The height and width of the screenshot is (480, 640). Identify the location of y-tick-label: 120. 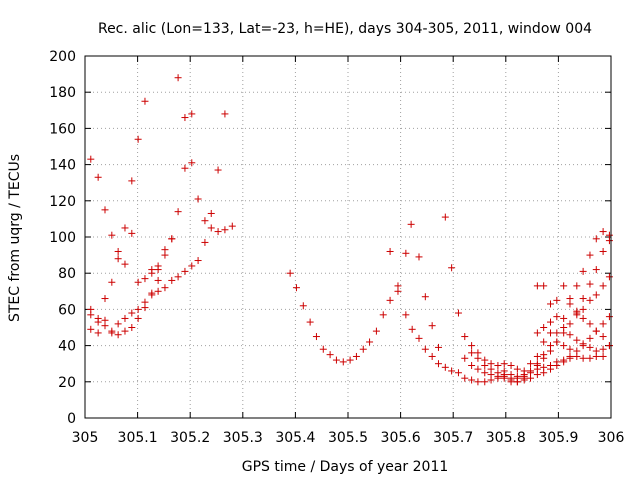
(62, 202).